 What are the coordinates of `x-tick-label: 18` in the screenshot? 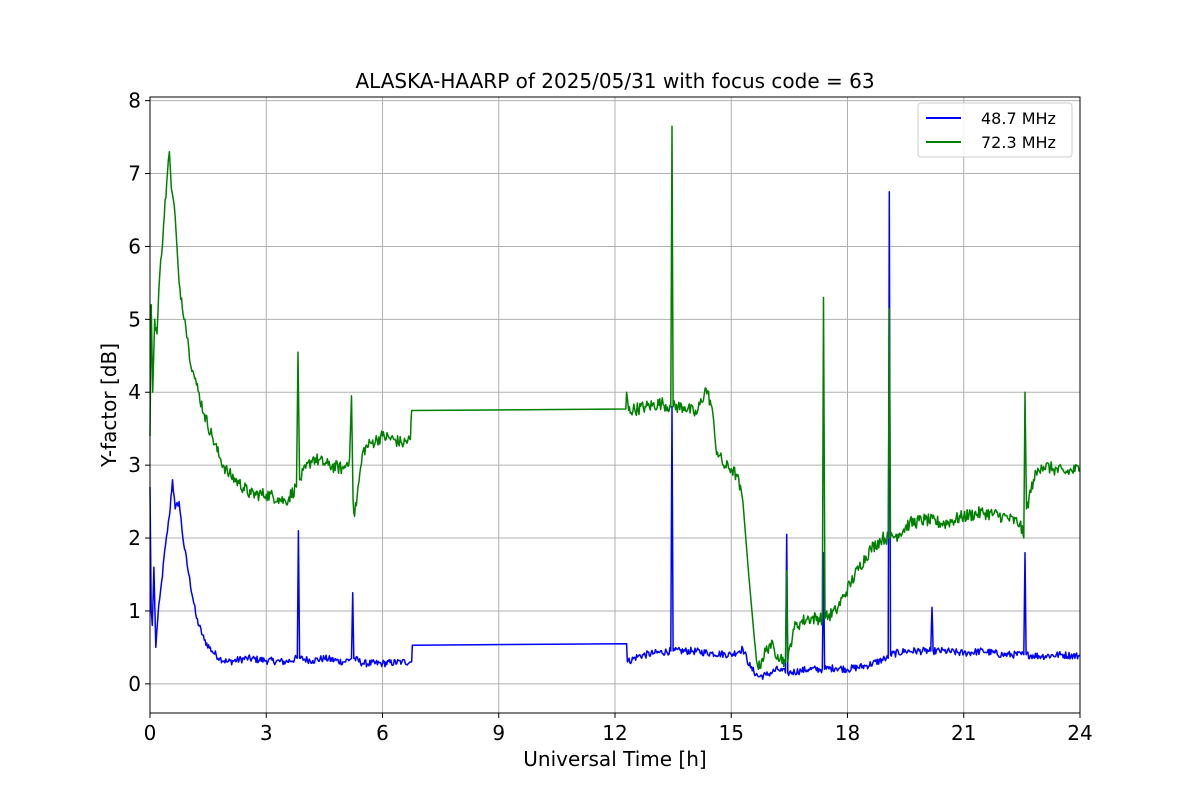 It's located at (847, 733).